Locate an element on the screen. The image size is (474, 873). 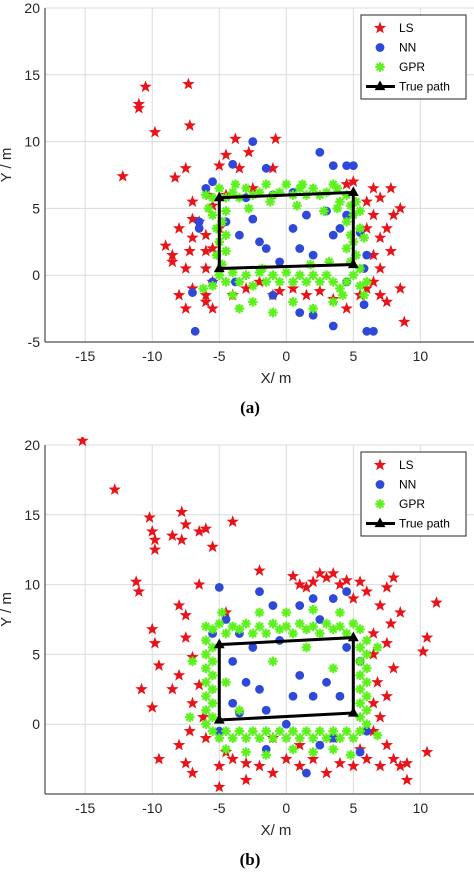
legend-item-ls: LS is located at coordinates (393, 28).